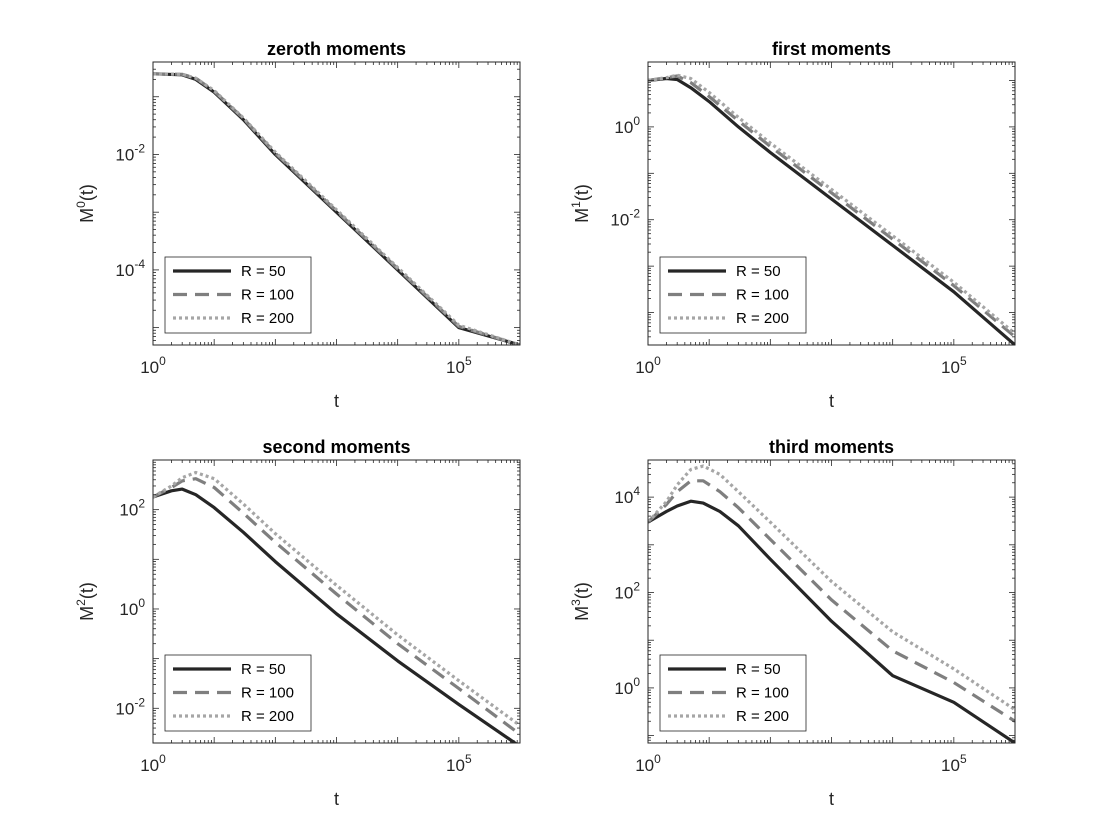  I want to click on y-axis-label: M2(t), so click(85, 601).